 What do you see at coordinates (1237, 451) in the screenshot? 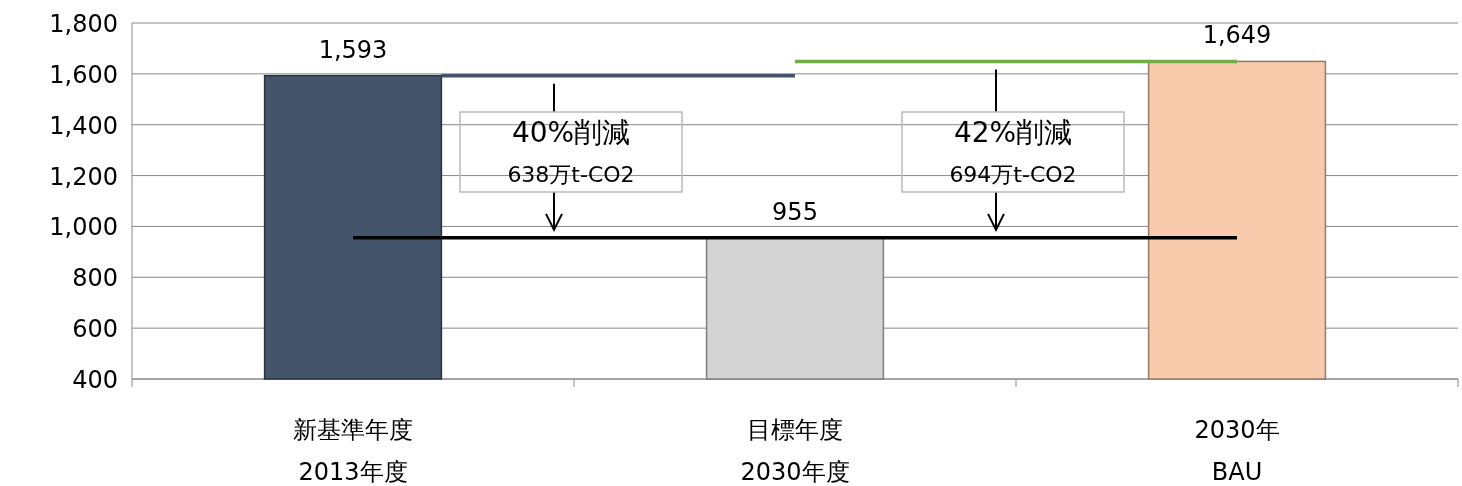
I see `x-tick-label: 2030年 BAU` at bounding box center [1237, 451].